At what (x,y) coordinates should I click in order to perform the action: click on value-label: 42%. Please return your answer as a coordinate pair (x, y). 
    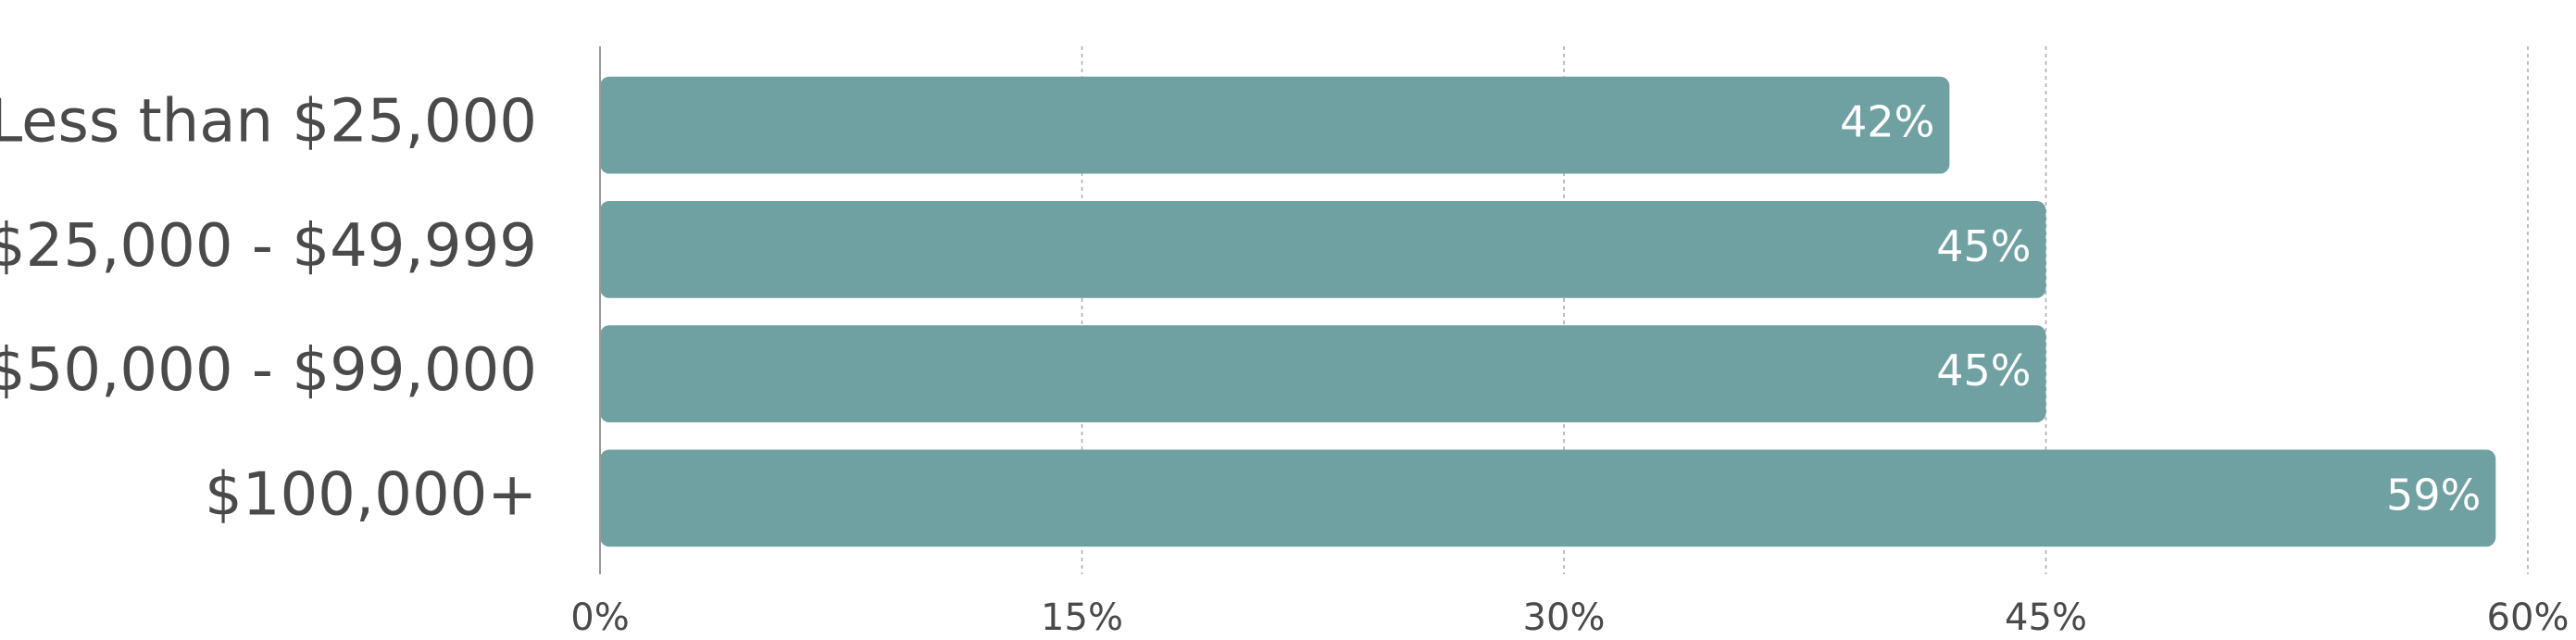
    Looking at the image, I should click on (1887, 122).